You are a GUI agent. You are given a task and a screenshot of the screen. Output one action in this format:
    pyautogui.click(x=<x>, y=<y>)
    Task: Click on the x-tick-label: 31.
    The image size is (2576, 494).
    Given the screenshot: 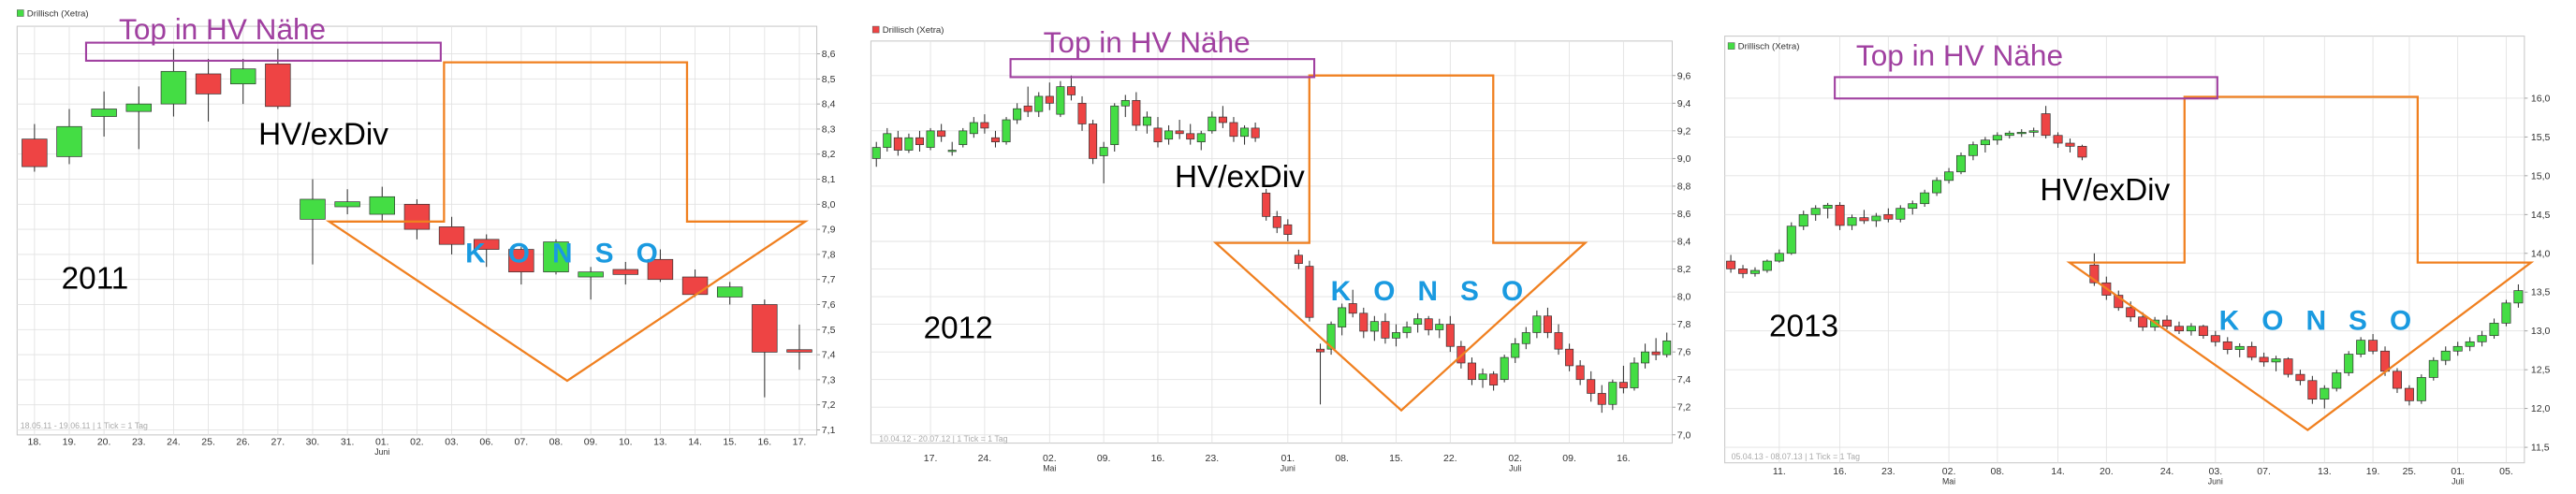 What is the action you would take?
    pyautogui.click(x=348, y=442)
    